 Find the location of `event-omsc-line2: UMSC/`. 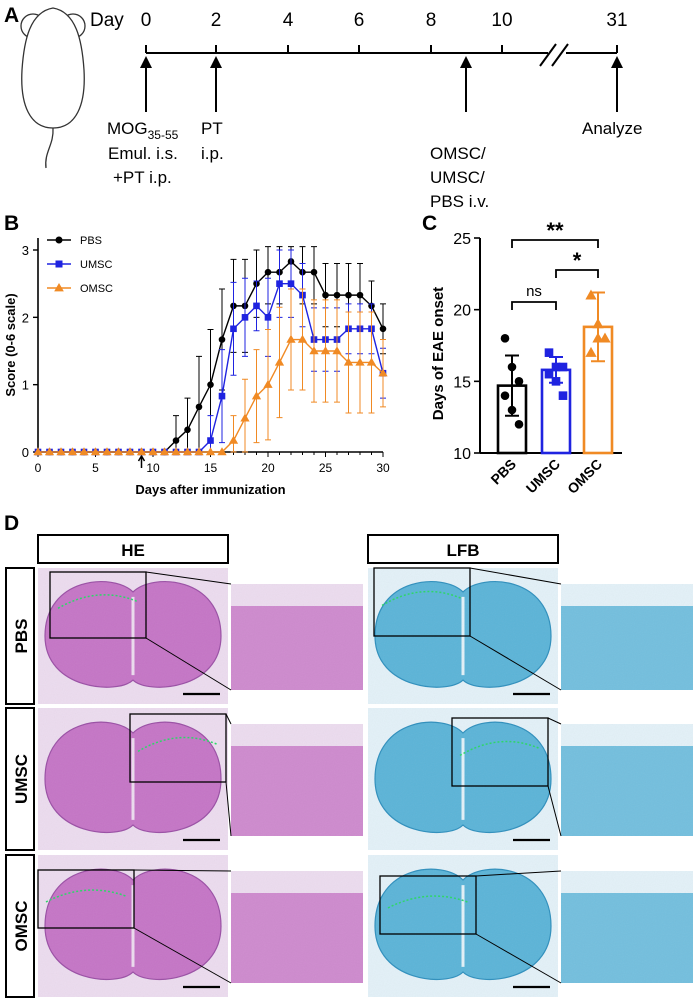

event-omsc-line2: UMSC/ is located at coordinates (457, 177).